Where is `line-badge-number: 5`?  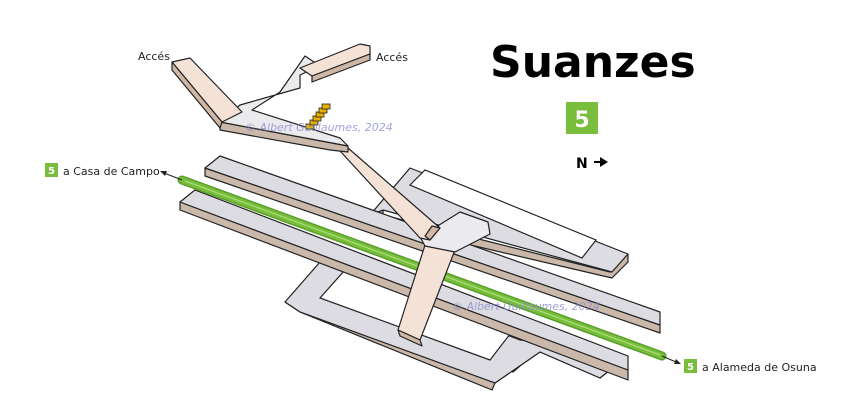 line-badge-number: 5 is located at coordinates (581, 120).